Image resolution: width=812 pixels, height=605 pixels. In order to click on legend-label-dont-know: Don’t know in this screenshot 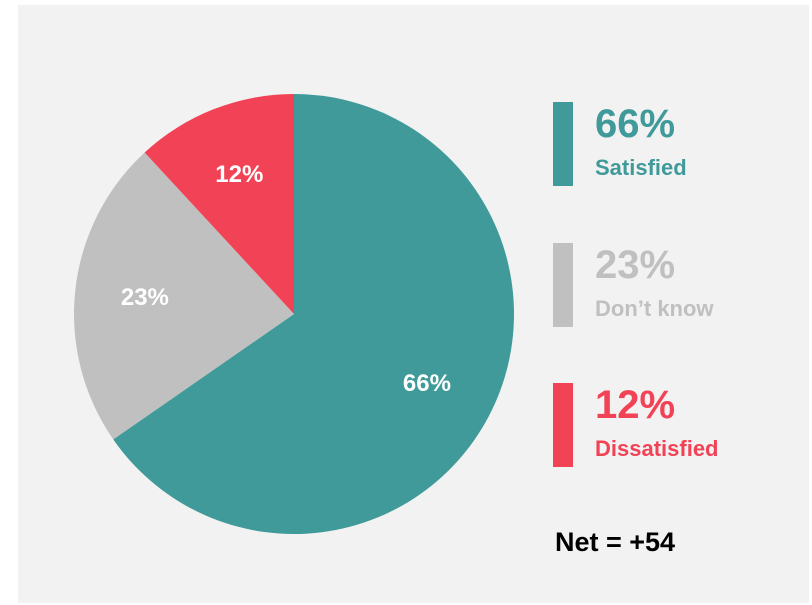, I will do `click(654, 308)`.